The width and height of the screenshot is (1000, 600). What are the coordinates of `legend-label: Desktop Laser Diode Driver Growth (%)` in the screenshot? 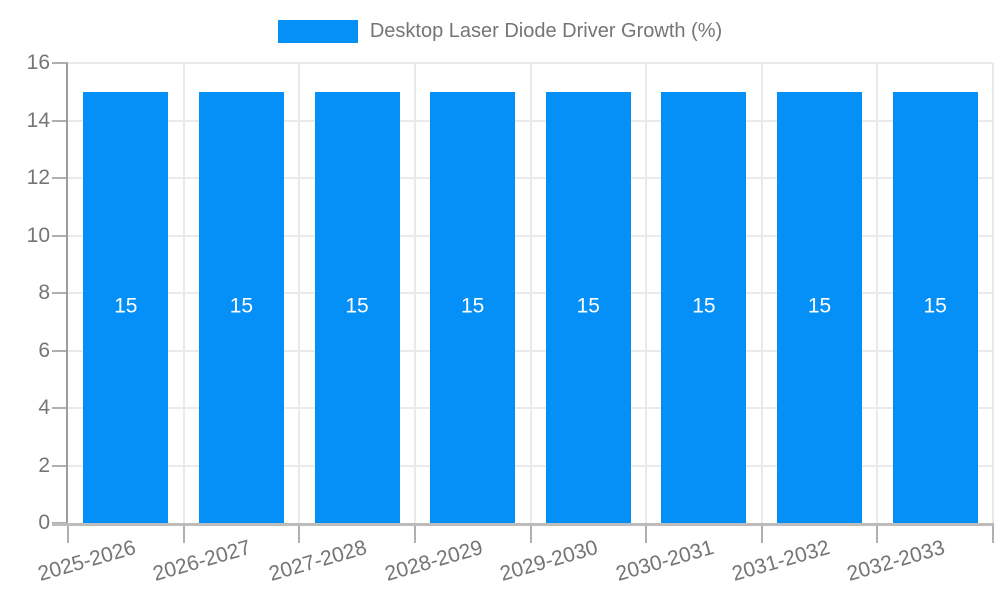 It's located at (546, 30).